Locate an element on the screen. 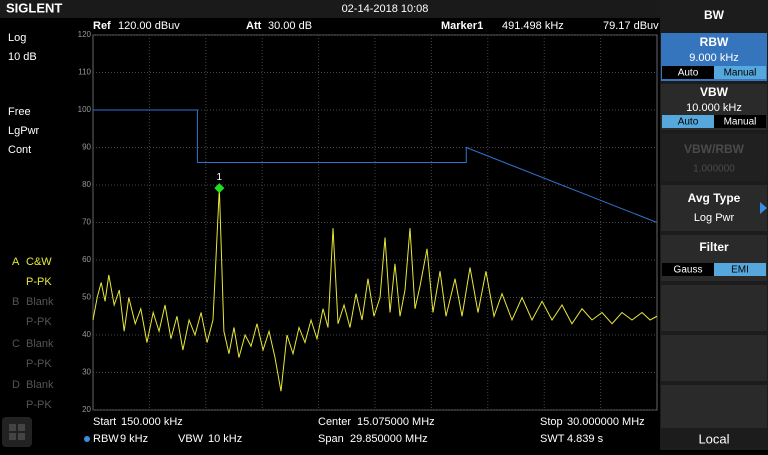  ref-value: 120.00 dBuv is located at coordinates (149, 26).